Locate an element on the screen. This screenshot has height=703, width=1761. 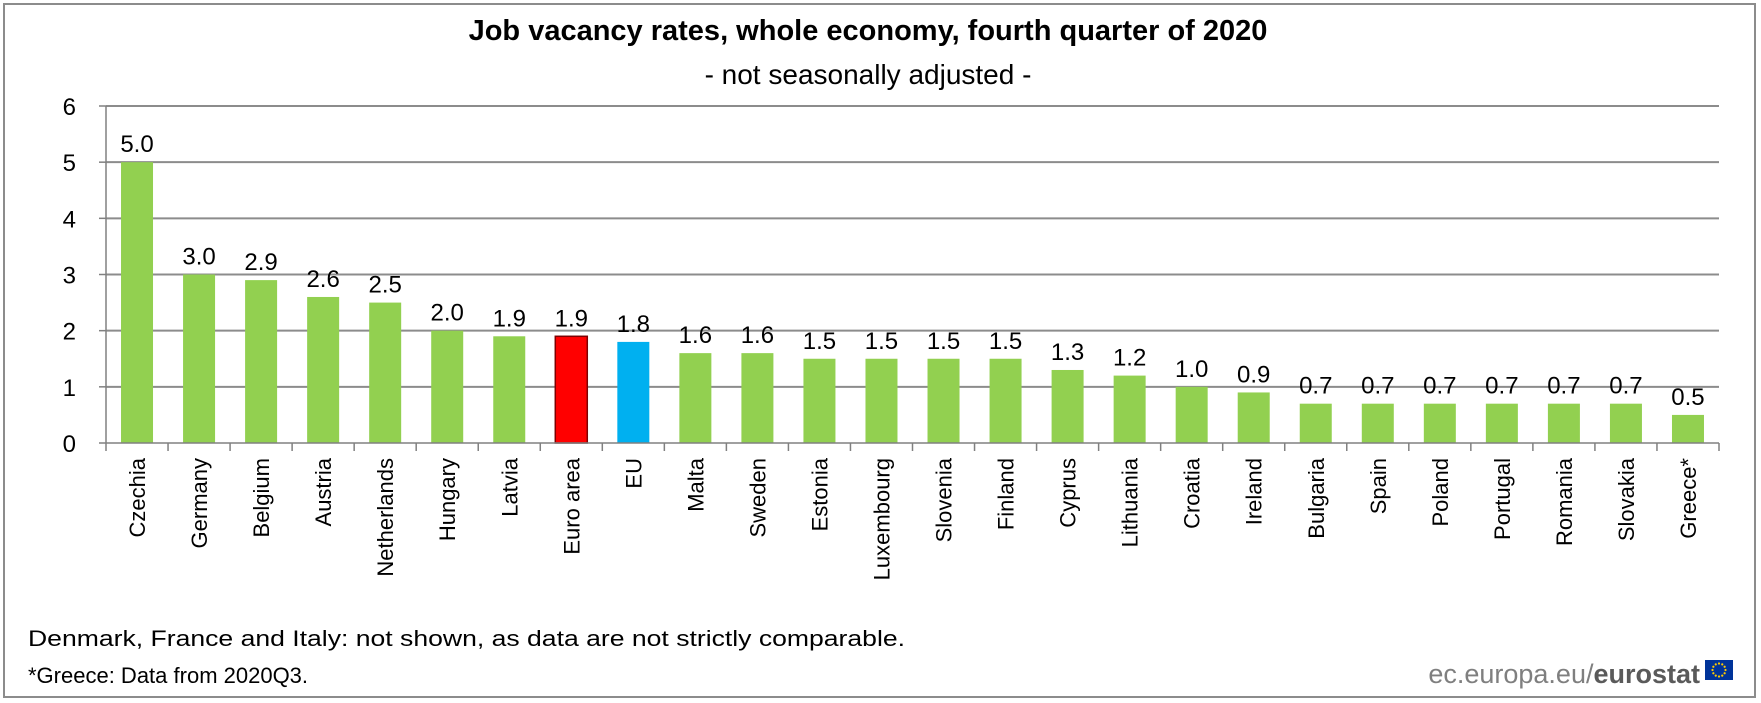
brand-site: ec.europa.eu/ is located at coordinates (1511, 674).